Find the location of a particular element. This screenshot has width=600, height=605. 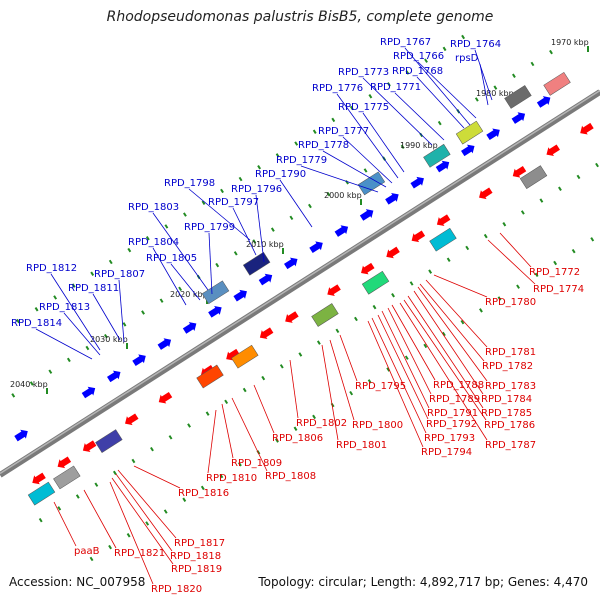

gene-label: RPD_1805 is located at coordinates (171, 258).